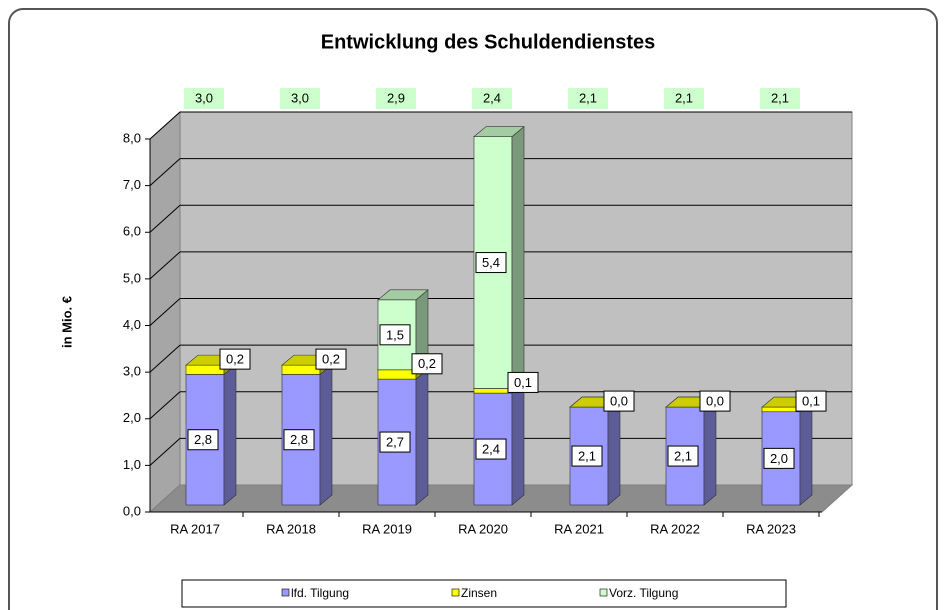  I want to click on chart-title: Entwicklung des Schuldendienstes, so click(488, 42).